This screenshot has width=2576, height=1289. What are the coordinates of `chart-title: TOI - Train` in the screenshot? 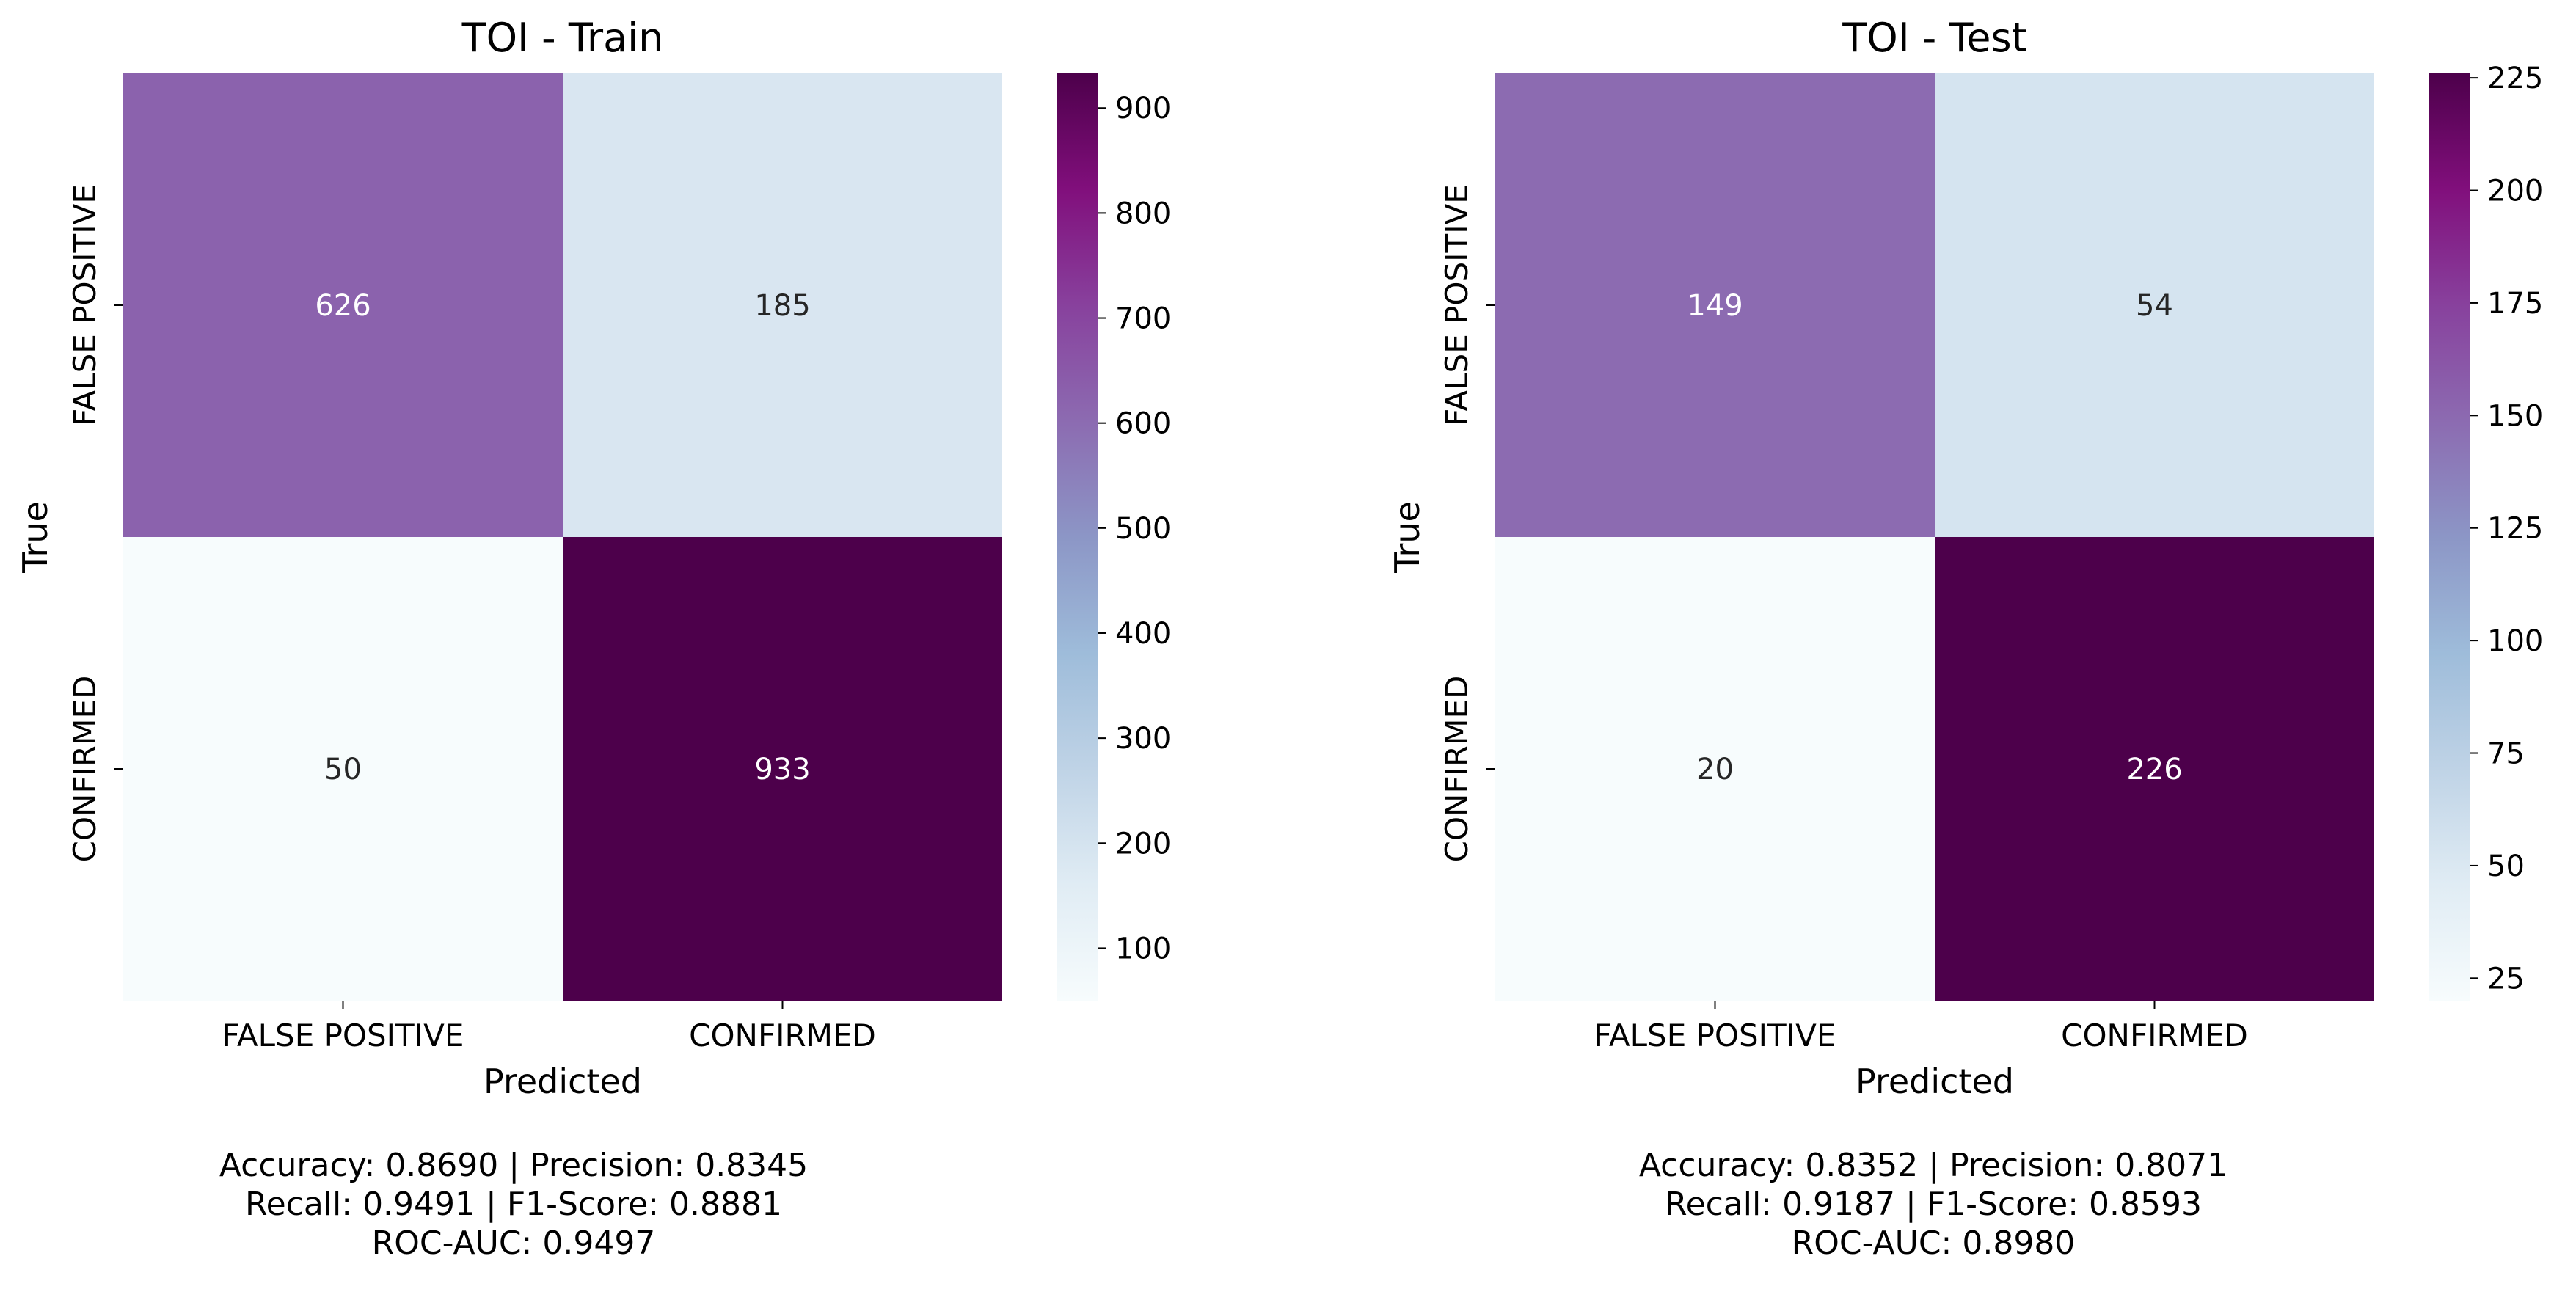 It's located at (563, 38).